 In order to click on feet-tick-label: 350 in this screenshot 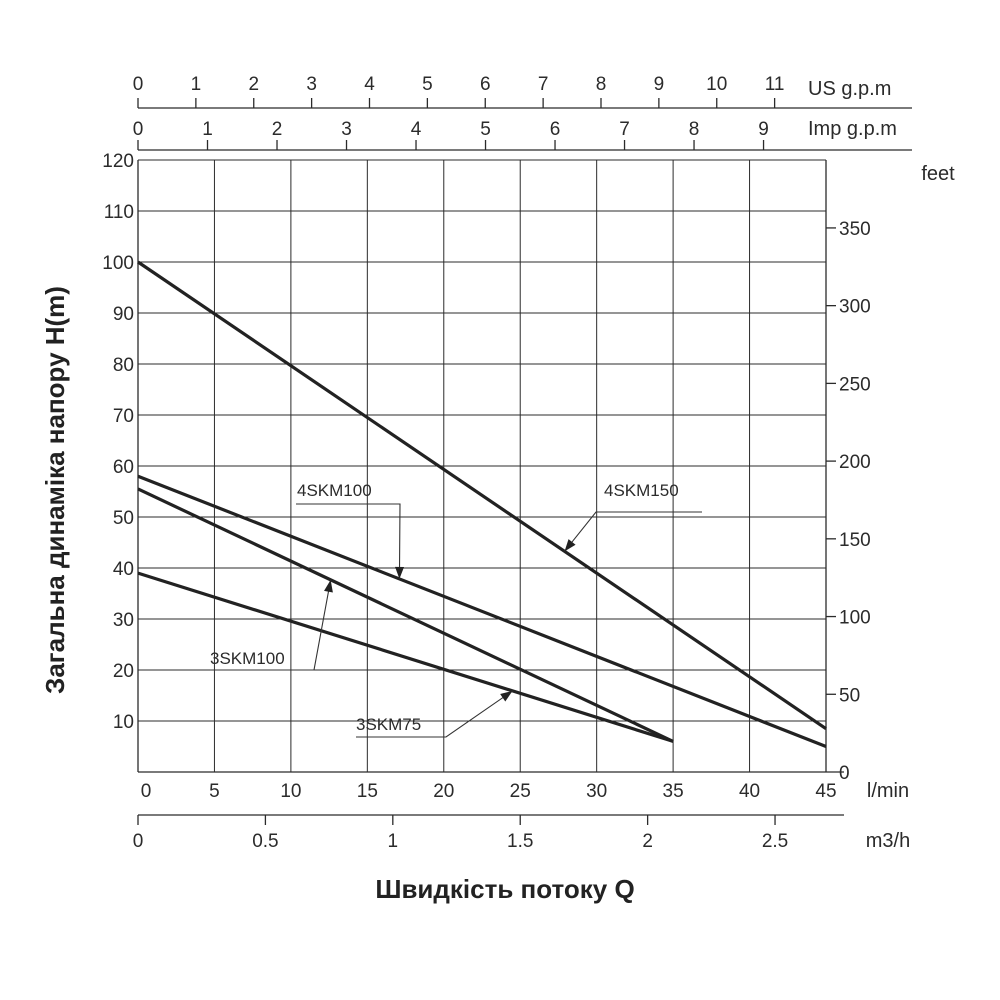, I will do `click(855, 229)`.